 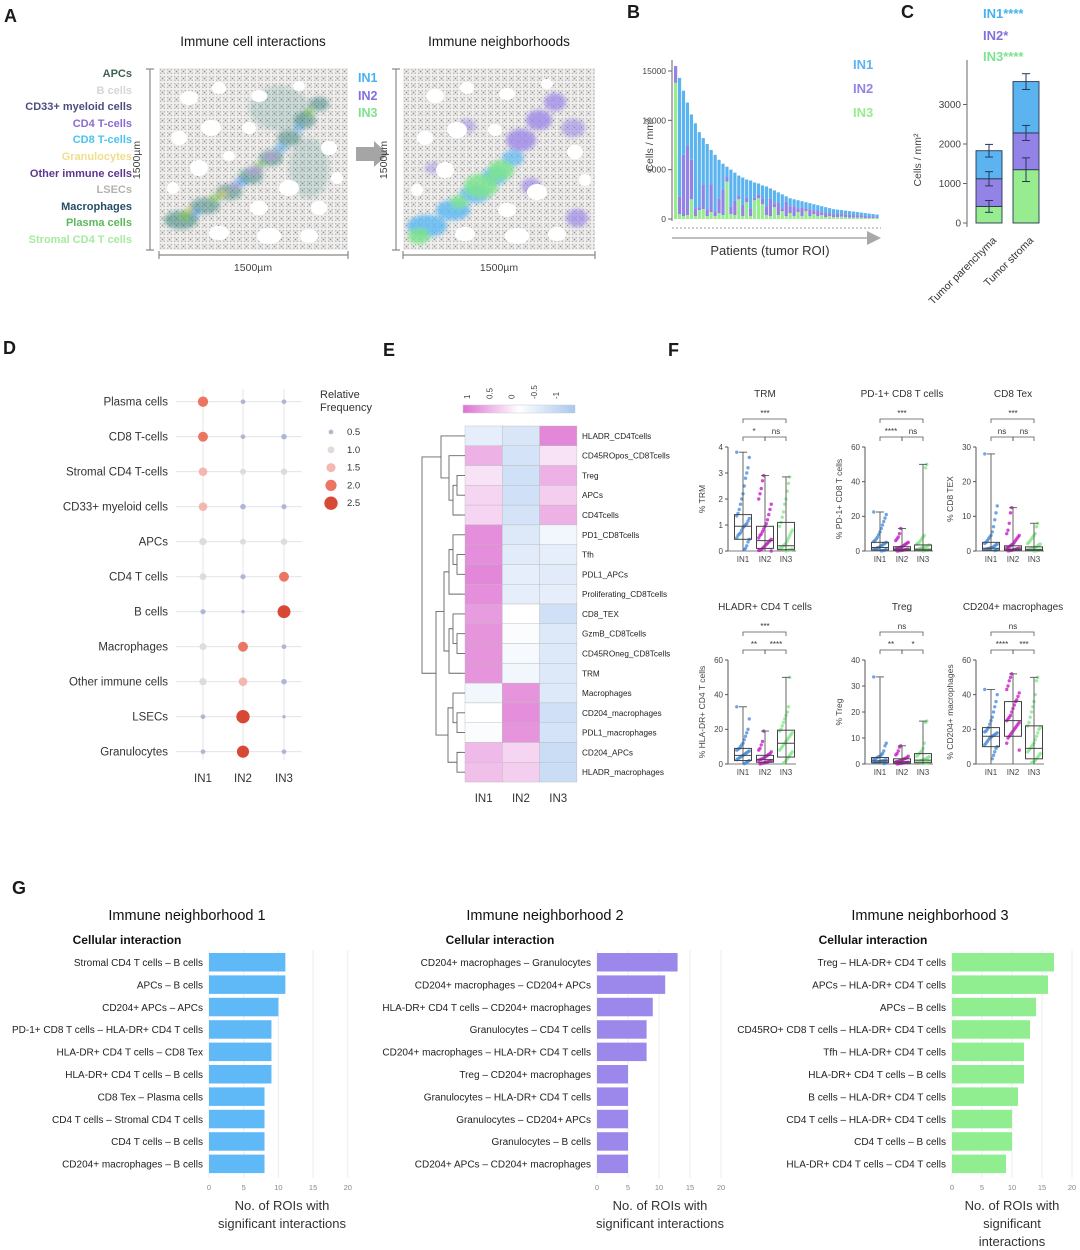 What do you see at coordinates (721, 447) in the screenshot?
I see `svg-text: 4` at bounding box center [721, 447].